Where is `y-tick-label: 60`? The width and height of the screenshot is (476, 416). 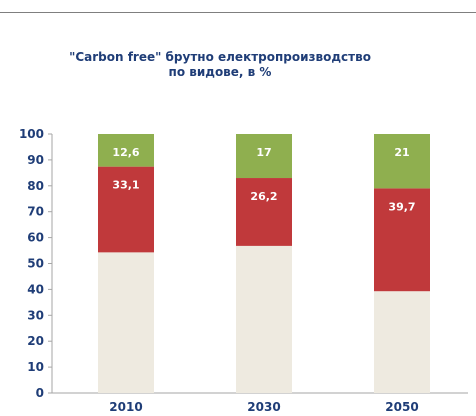
y-tick-label: 60 is located at coordinates (35, 238).